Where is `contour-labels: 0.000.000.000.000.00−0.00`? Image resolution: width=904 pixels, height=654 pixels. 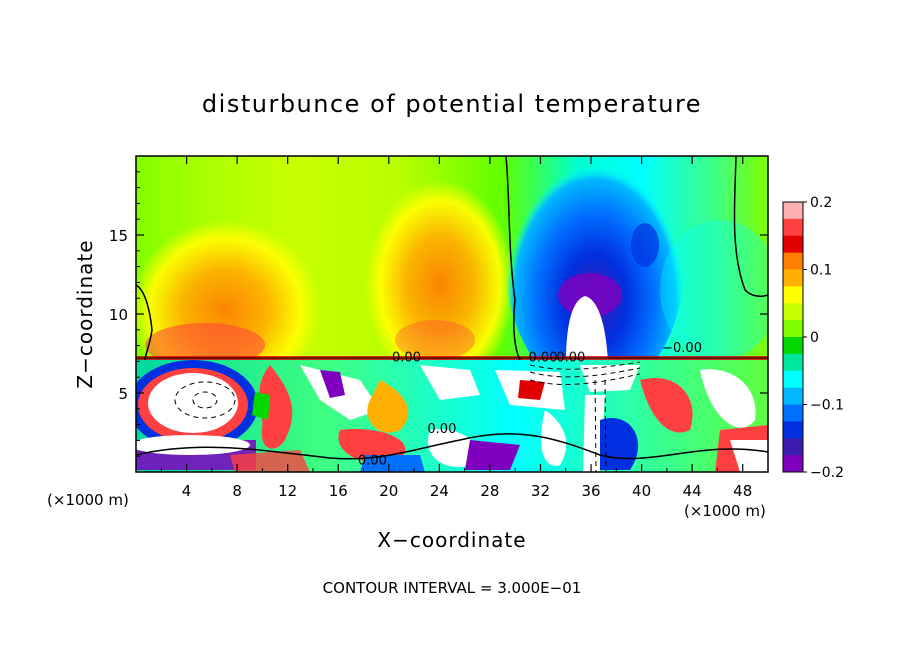
contour-labels: 0.000.000.000.000.00−0.00 is located at coordinates (530, 404).